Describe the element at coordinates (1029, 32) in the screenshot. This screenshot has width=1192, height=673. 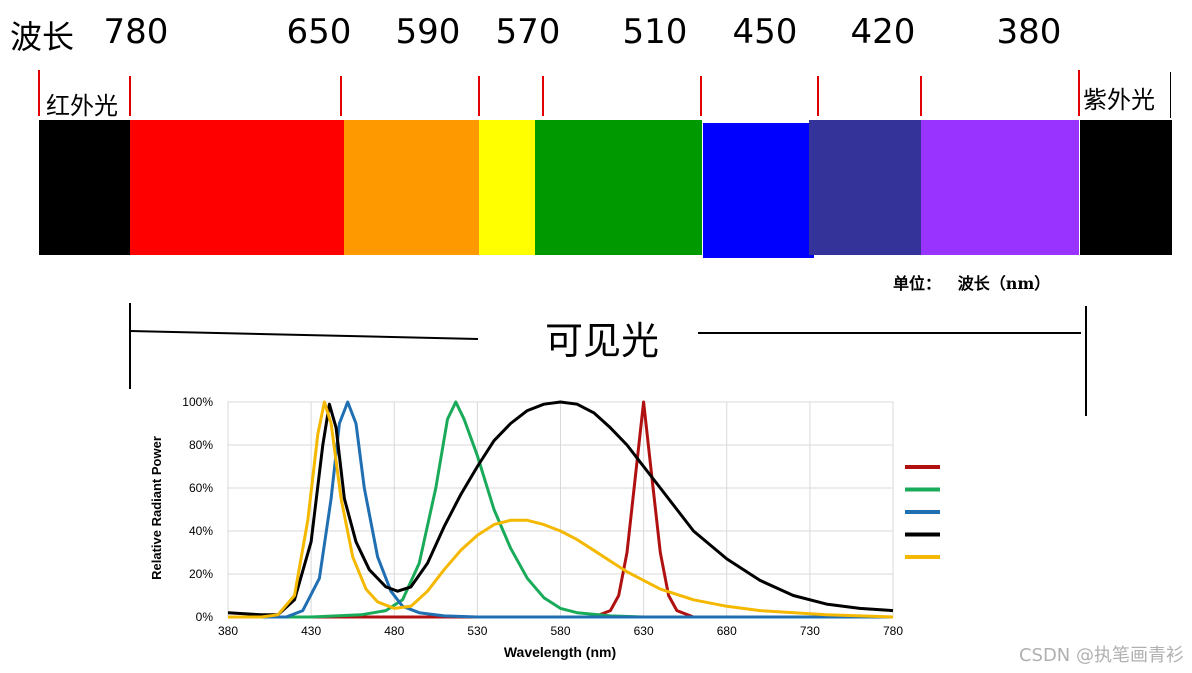
I see `wavelength-label-380: 380` at that location.